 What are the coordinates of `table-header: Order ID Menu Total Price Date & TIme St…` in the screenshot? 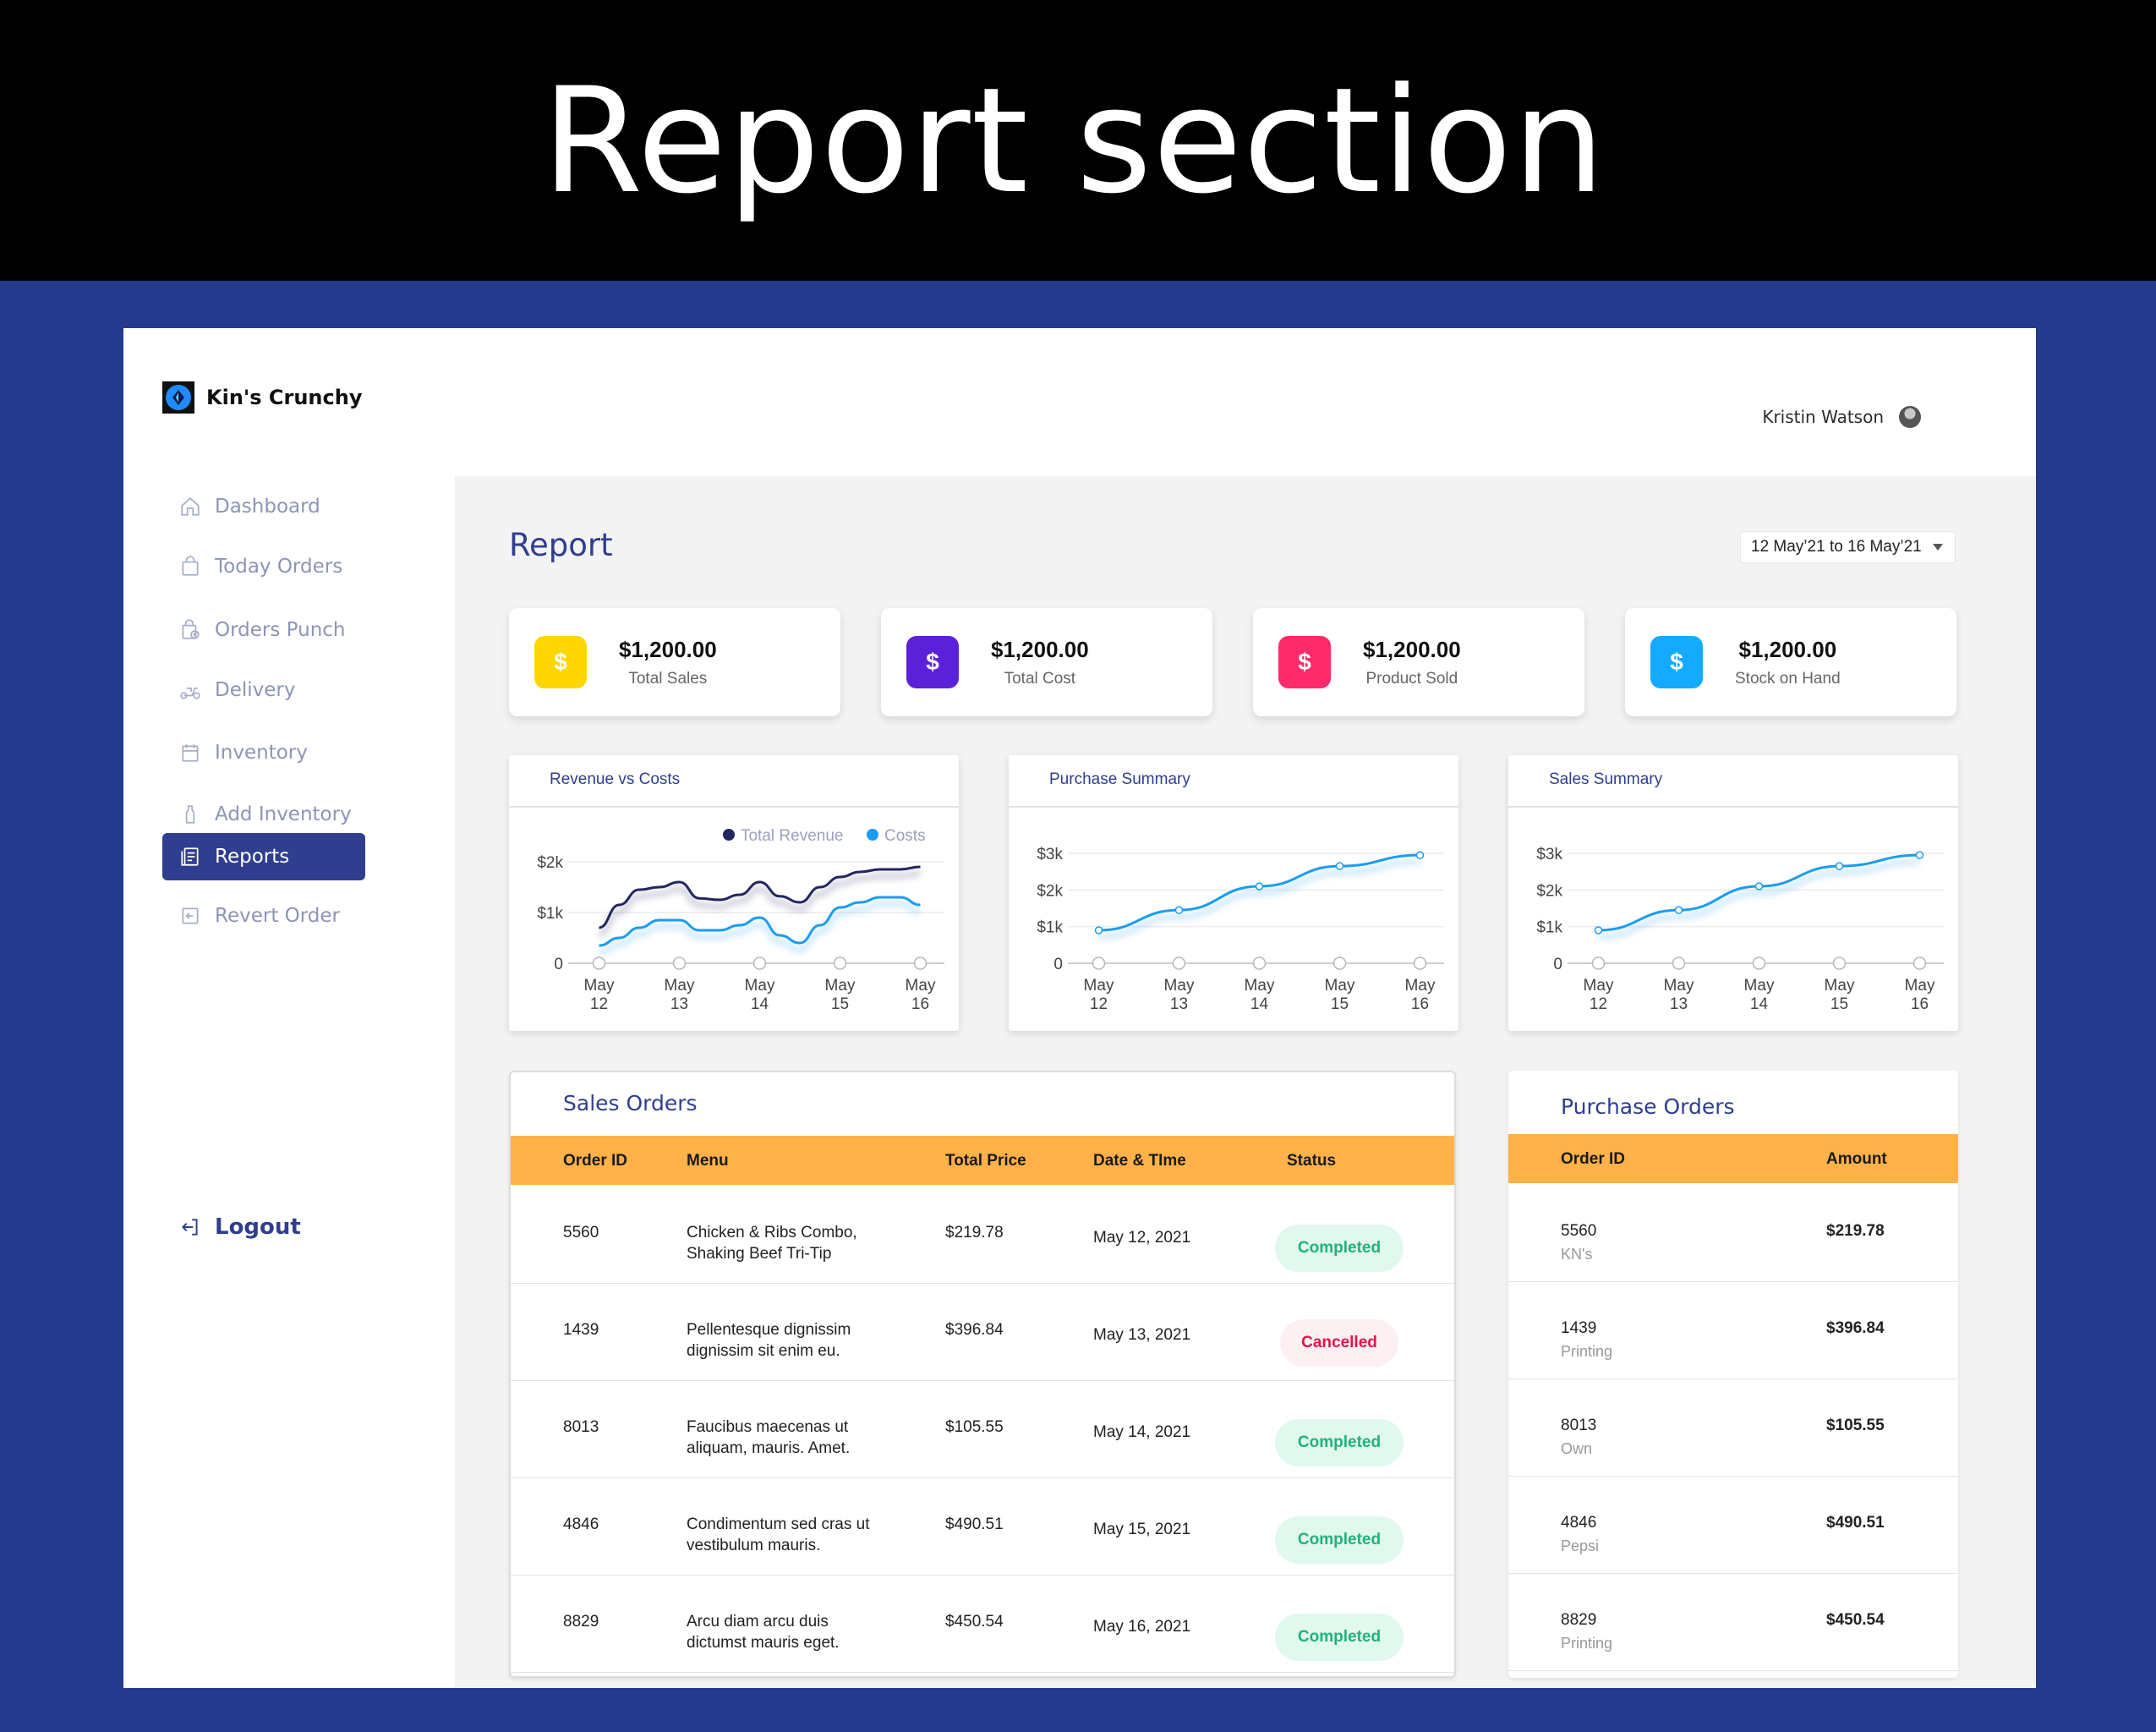 It's located at (982, 1160).